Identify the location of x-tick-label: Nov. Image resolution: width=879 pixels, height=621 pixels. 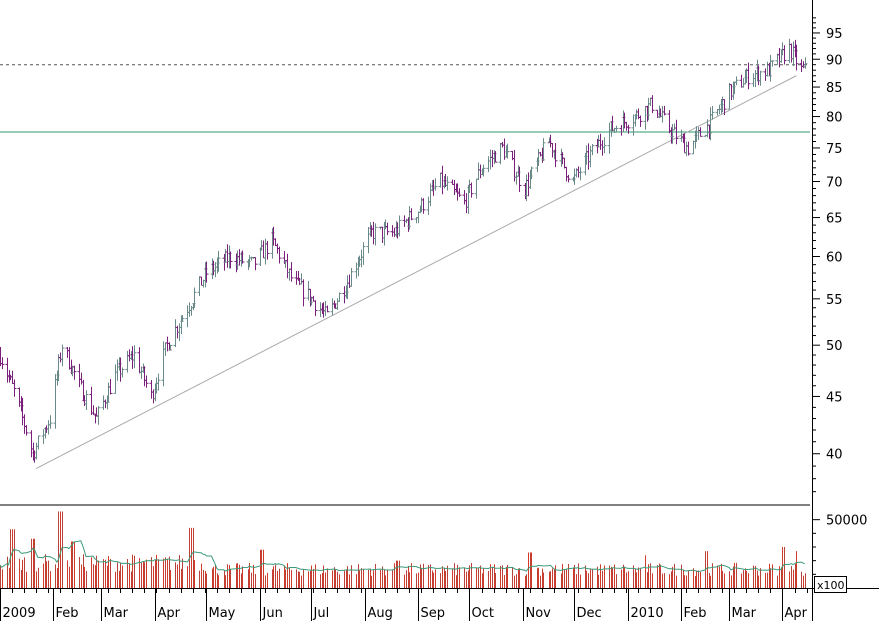
(539, 613).